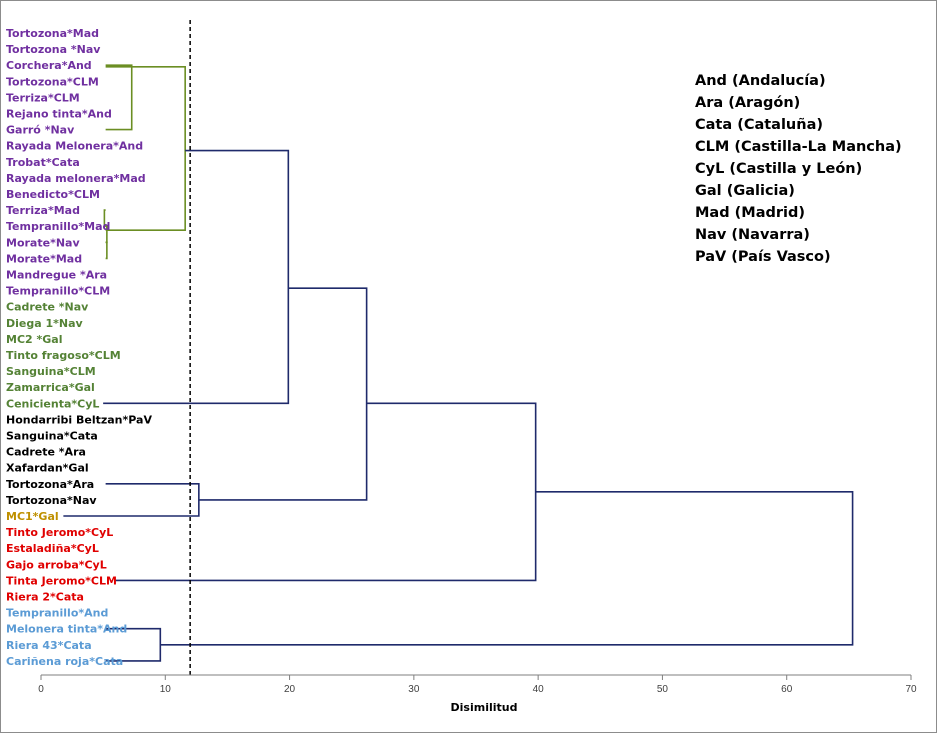 The height and width of the screenshot is (735, 939). Describe the element at coordinates (58, 226) in the screenshot. I see `leaf-label: Tempranillo*Mad` at that location.